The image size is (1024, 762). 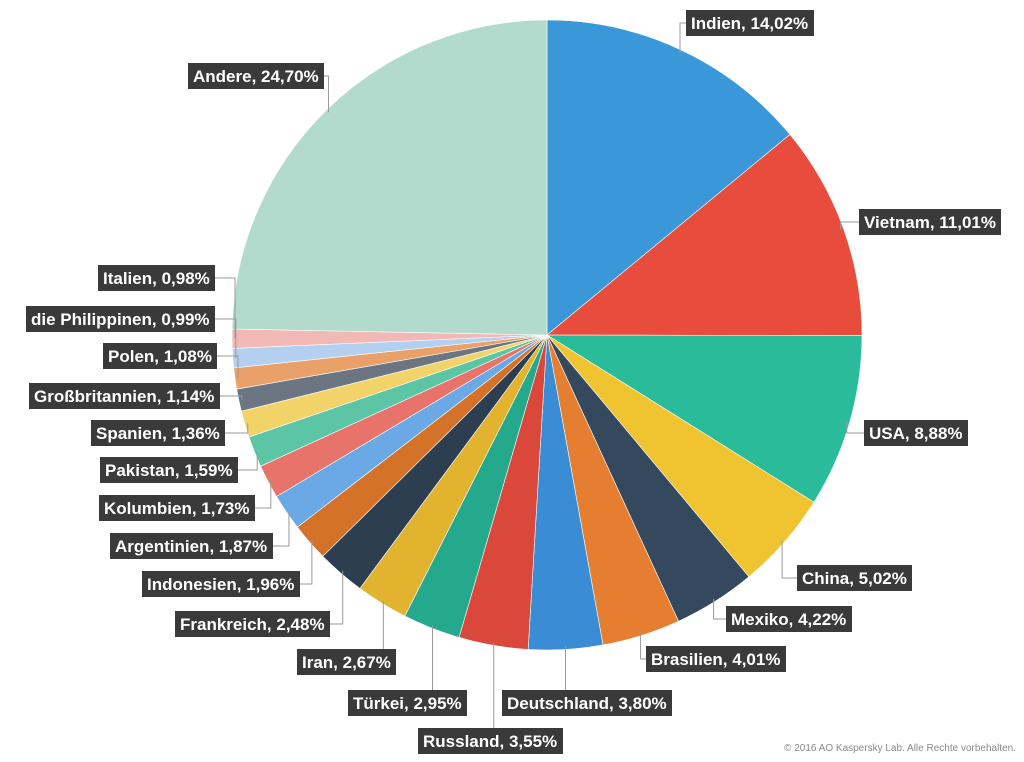 I want to click on slice-label-text: Brasilien, 4,01%, so click(x=715, y=659).